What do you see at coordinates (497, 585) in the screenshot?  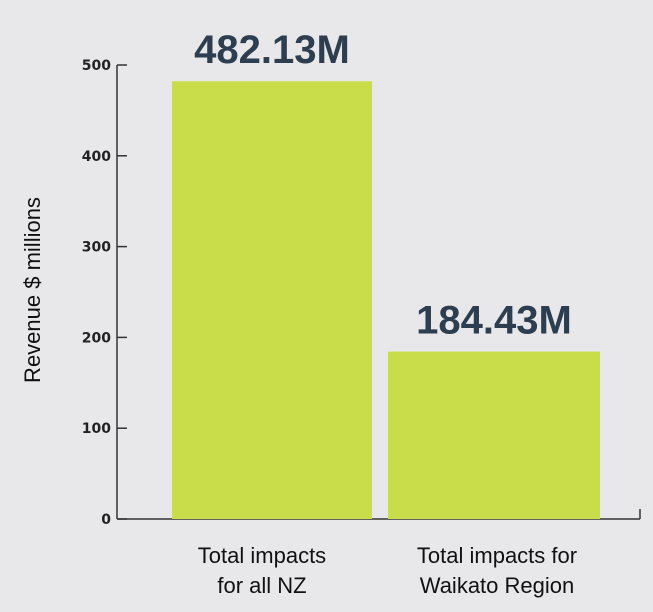 I see `x-tick-label-line: Waikato Region` at bounding box center [497, 585].